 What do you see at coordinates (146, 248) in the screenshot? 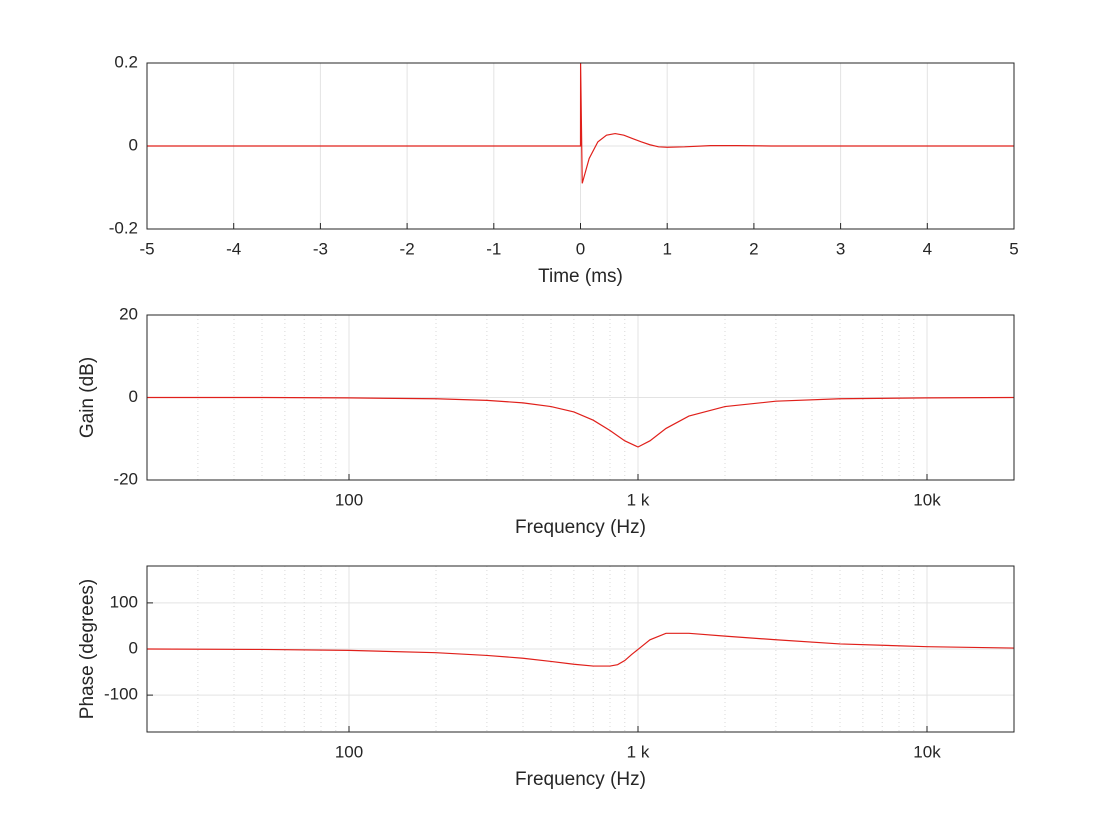
I see `x-tick-label: -5` at bounding box center [146, 248].